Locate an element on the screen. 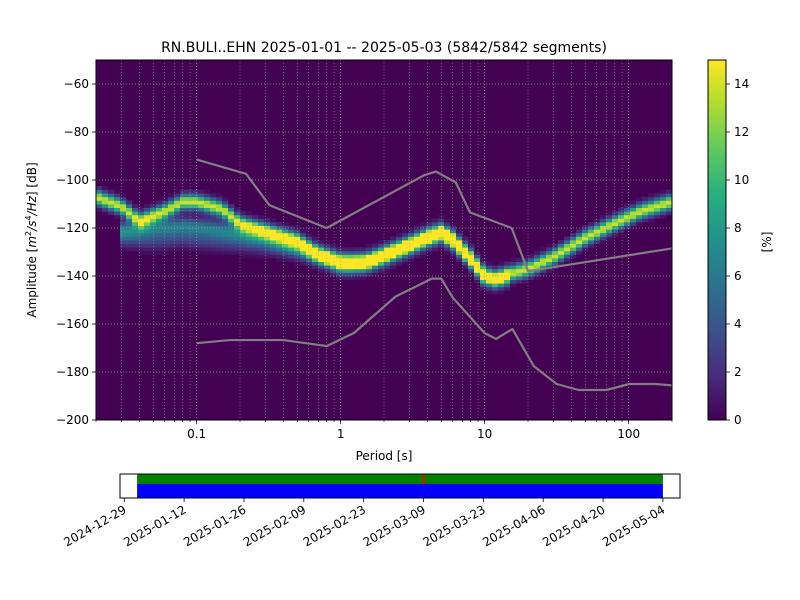 The width and height of the screenshot is (800, 600). y-tick-label: −120 is located at coordinates (72, 228).